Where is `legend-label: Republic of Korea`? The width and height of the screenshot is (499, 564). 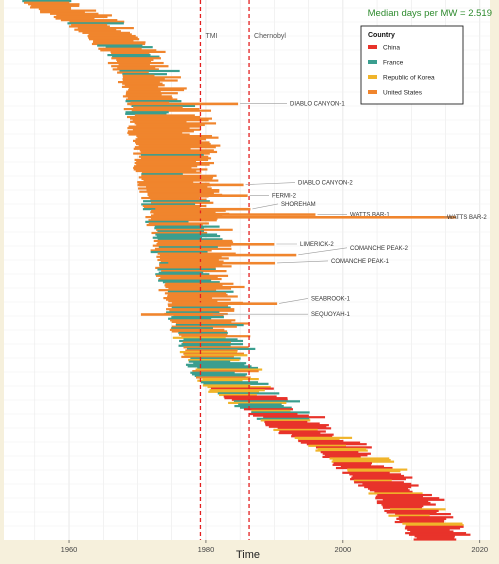
legend-label: Republic of Korea is located at coordinates (409, 78).